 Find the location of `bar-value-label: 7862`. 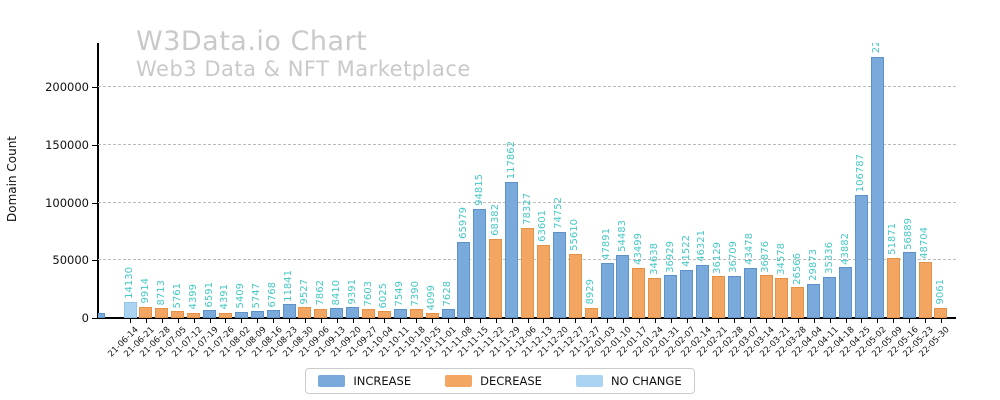

bar-value-label: 7862 is located at coordinates (320, 293).